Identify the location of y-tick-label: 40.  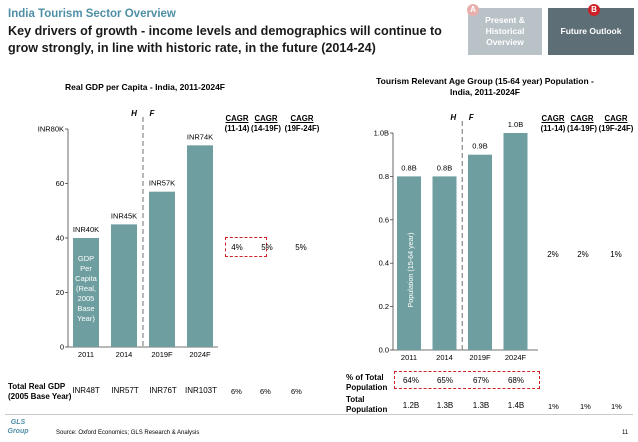
(60, 238).